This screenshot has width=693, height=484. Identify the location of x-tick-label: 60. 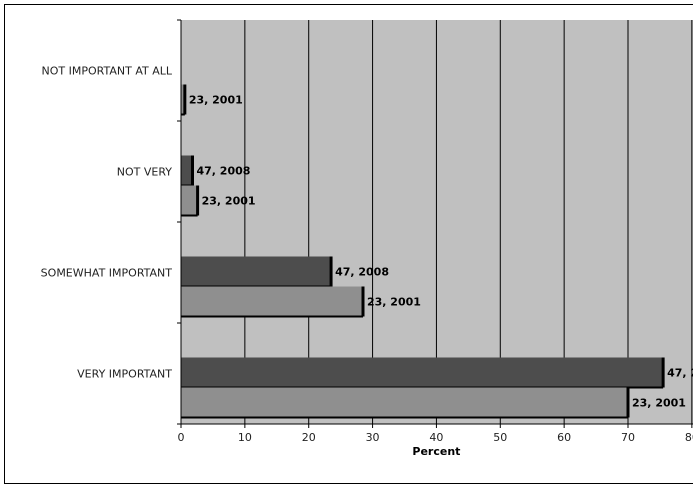
(564, 437).